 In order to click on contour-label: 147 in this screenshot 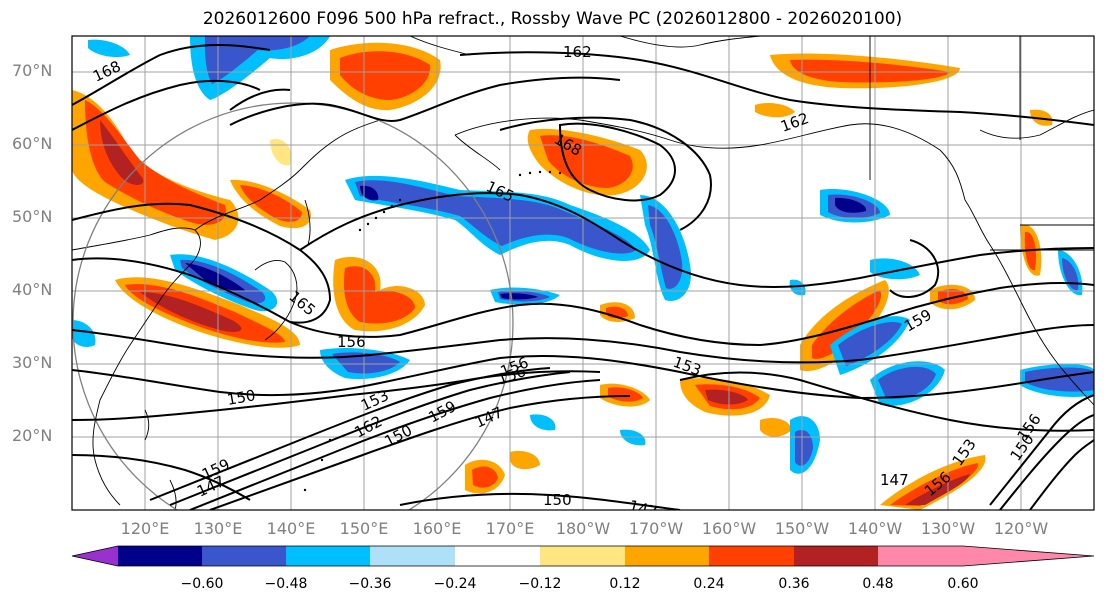, I will do `click(894, 480)`.